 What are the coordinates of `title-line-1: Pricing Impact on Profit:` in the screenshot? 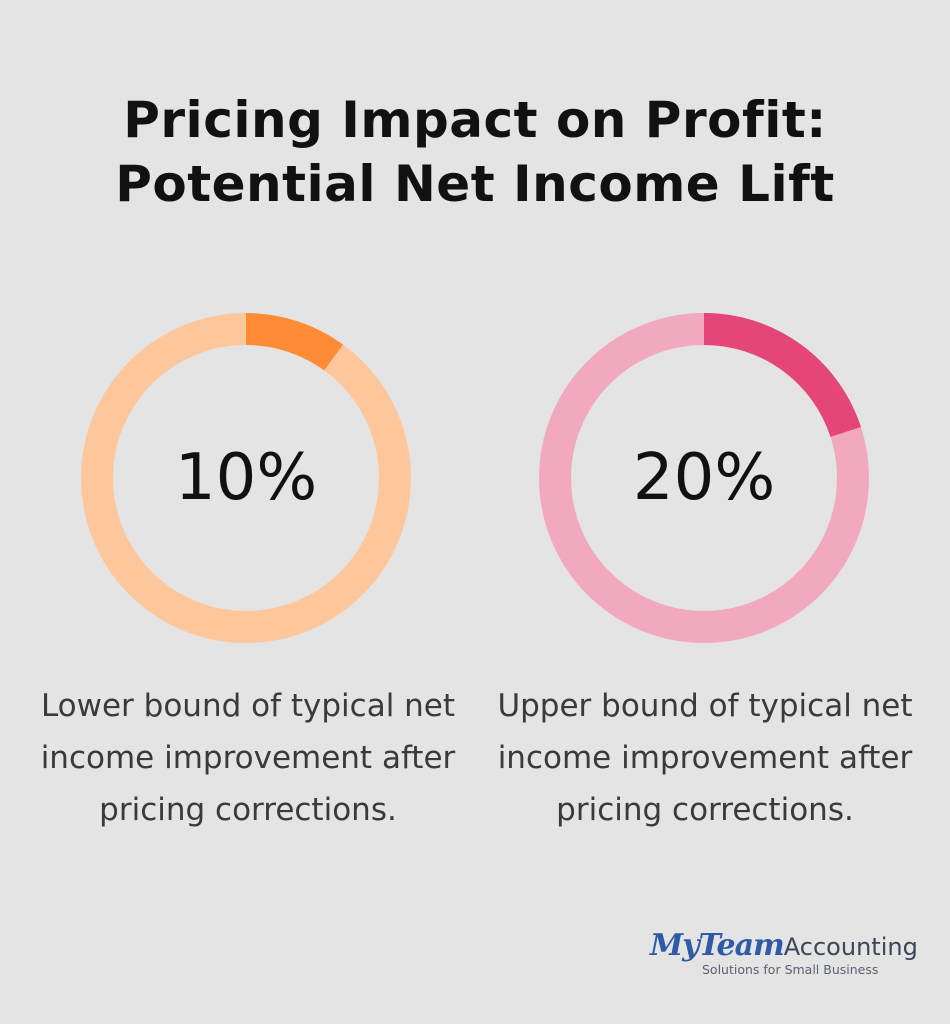 It's located at (475, 120).